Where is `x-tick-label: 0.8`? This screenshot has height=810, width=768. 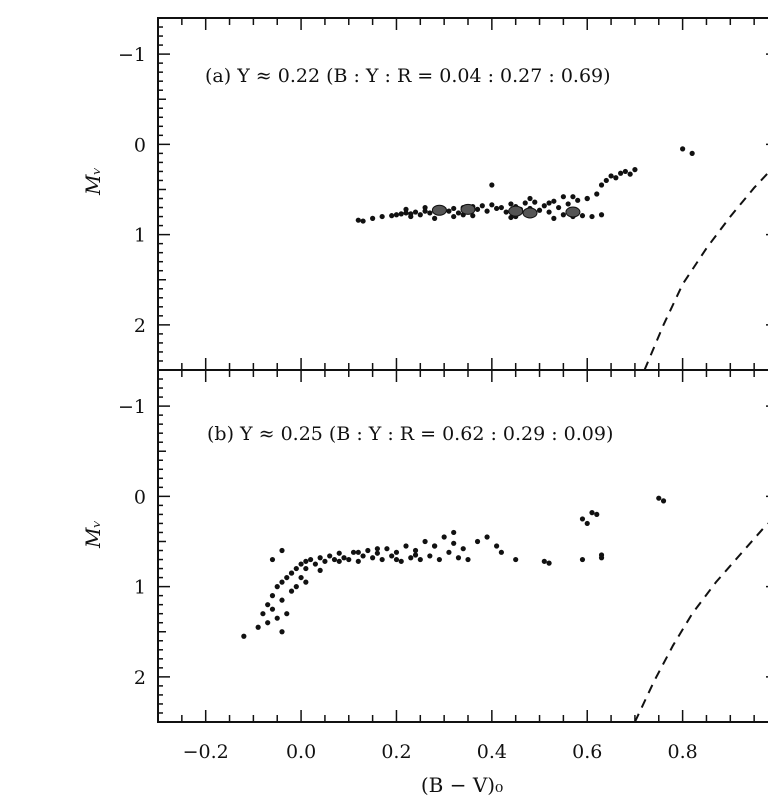
x-tick-label: 0.8 is located at coordinates (683, 752).